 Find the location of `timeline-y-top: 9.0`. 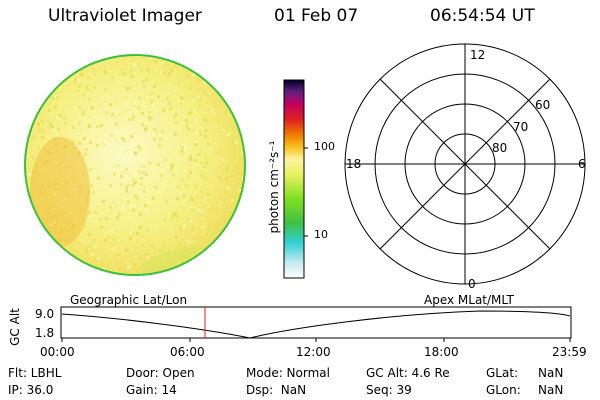

timeline-y-top: 9.0 is located at coordinates (45, 314).